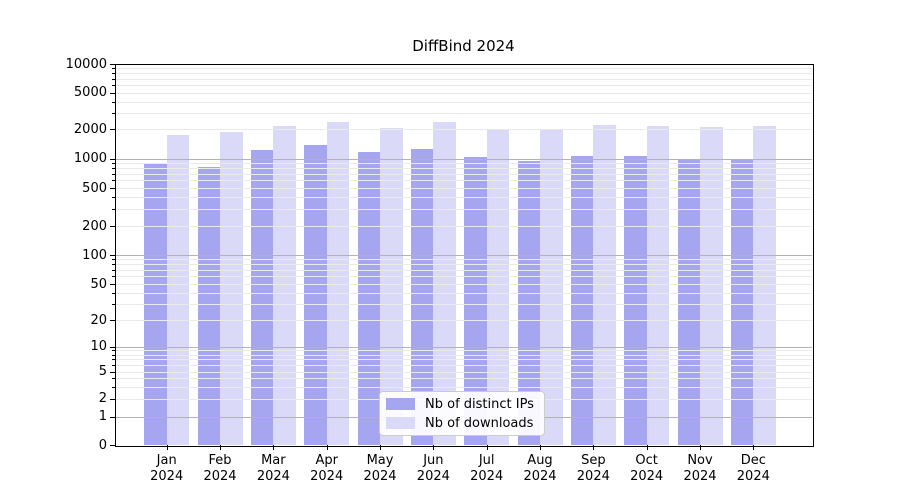 The image size is (900, 500). Describe the element at coordinates (327, 468) in the screenshot. I see `x-tick-label: Apr 2024` at that location.